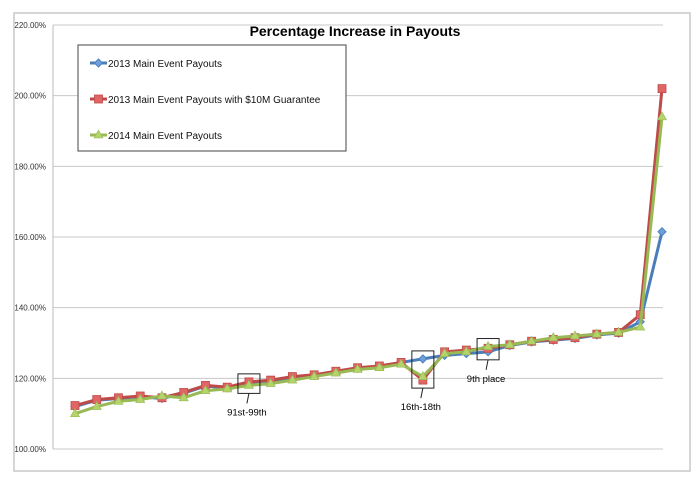 This screenshot has height=486, width=700. Describe the element at coordinates (421, 381) in the screenshot. I see `annotation: 16th-18th` at that location.